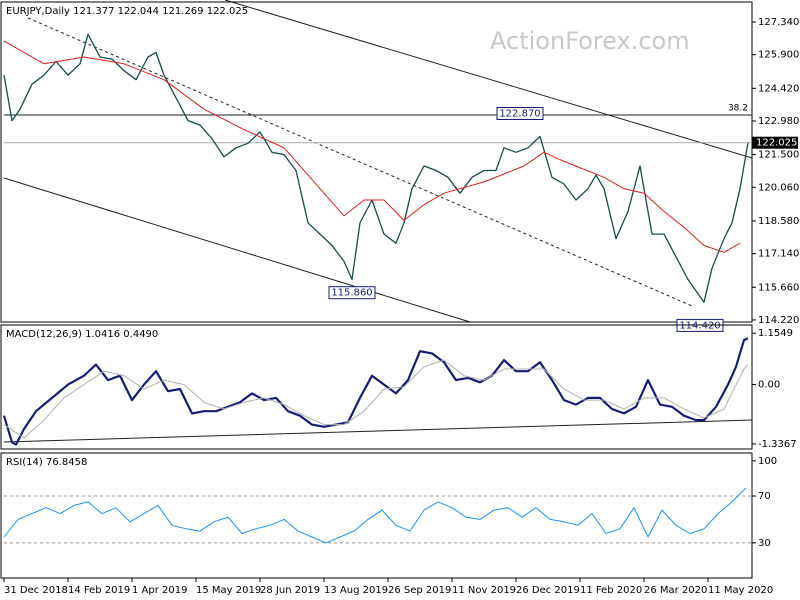 The image size is (800, 600). Describe the element at coordinates (484, 590) in the screenshot. I see `x-tick-label: 11 Nov 2019` at that location.